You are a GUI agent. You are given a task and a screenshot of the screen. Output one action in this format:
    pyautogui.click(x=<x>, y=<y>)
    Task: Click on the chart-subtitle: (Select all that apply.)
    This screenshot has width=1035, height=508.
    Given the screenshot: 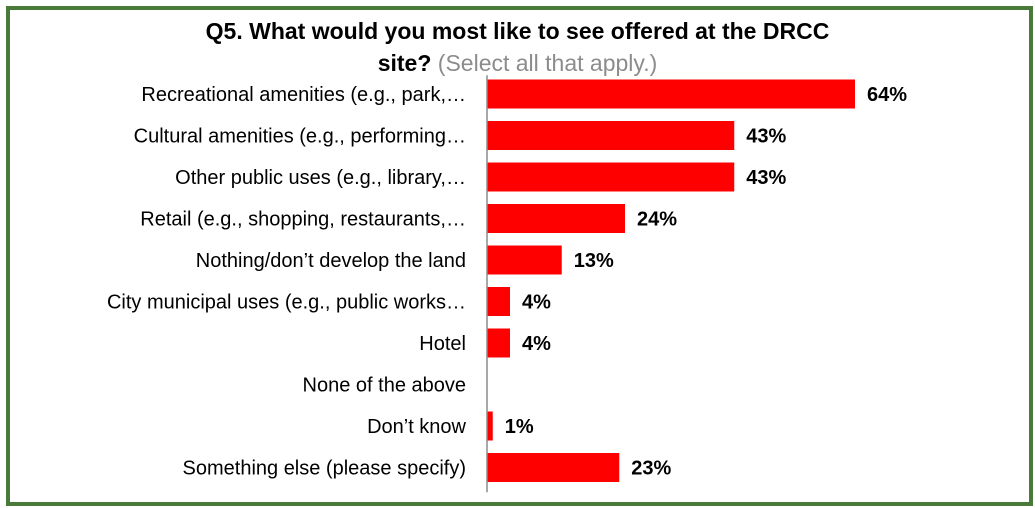 What is the action you would take?
    pyautogui.click(x=547, y=63)
    